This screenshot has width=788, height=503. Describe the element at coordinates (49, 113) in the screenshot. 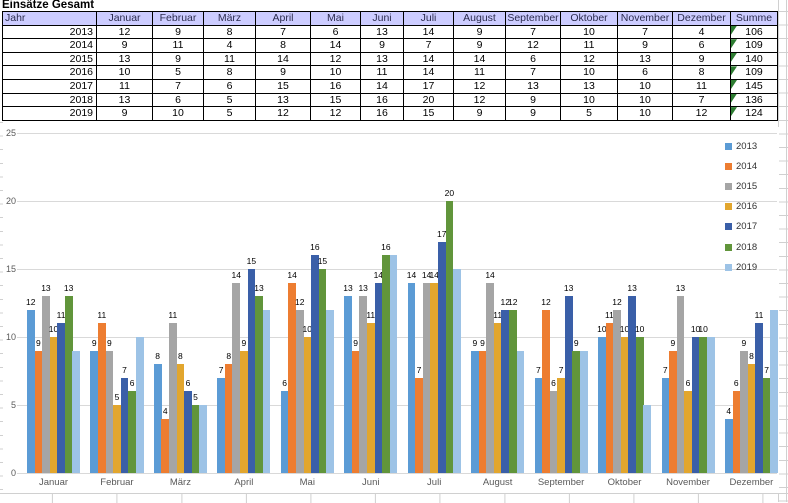

I see `year-cell: 2019` at that location.